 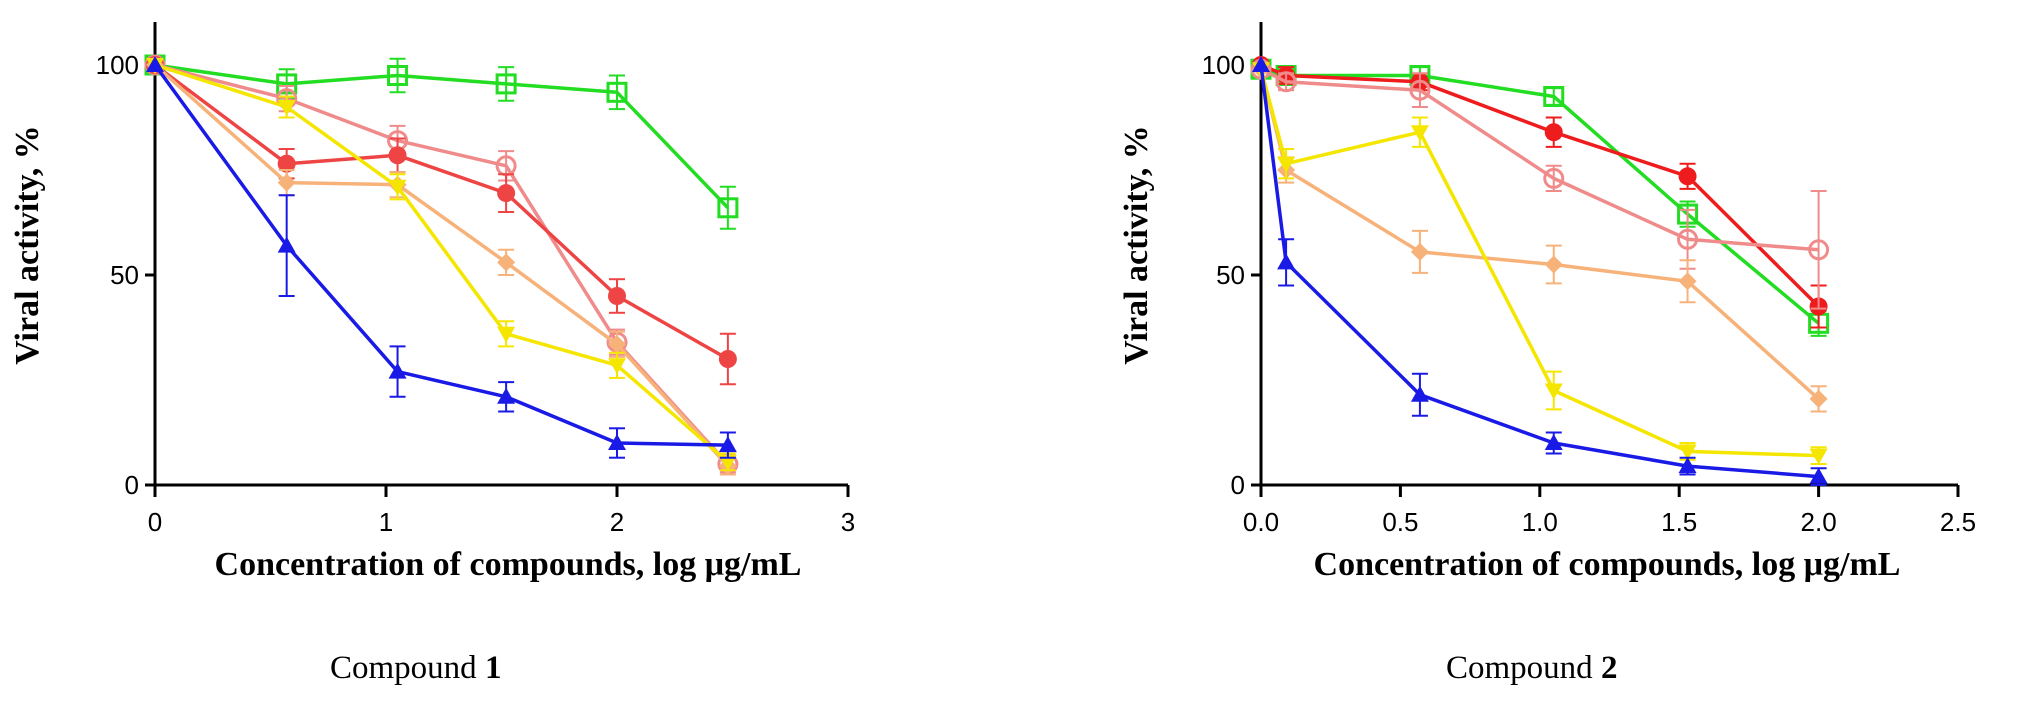 What do you see at coordinates (1261, 522) in the screenshot?
I see `x-tick-label: 0.0` at bounding box center [1261, 522].